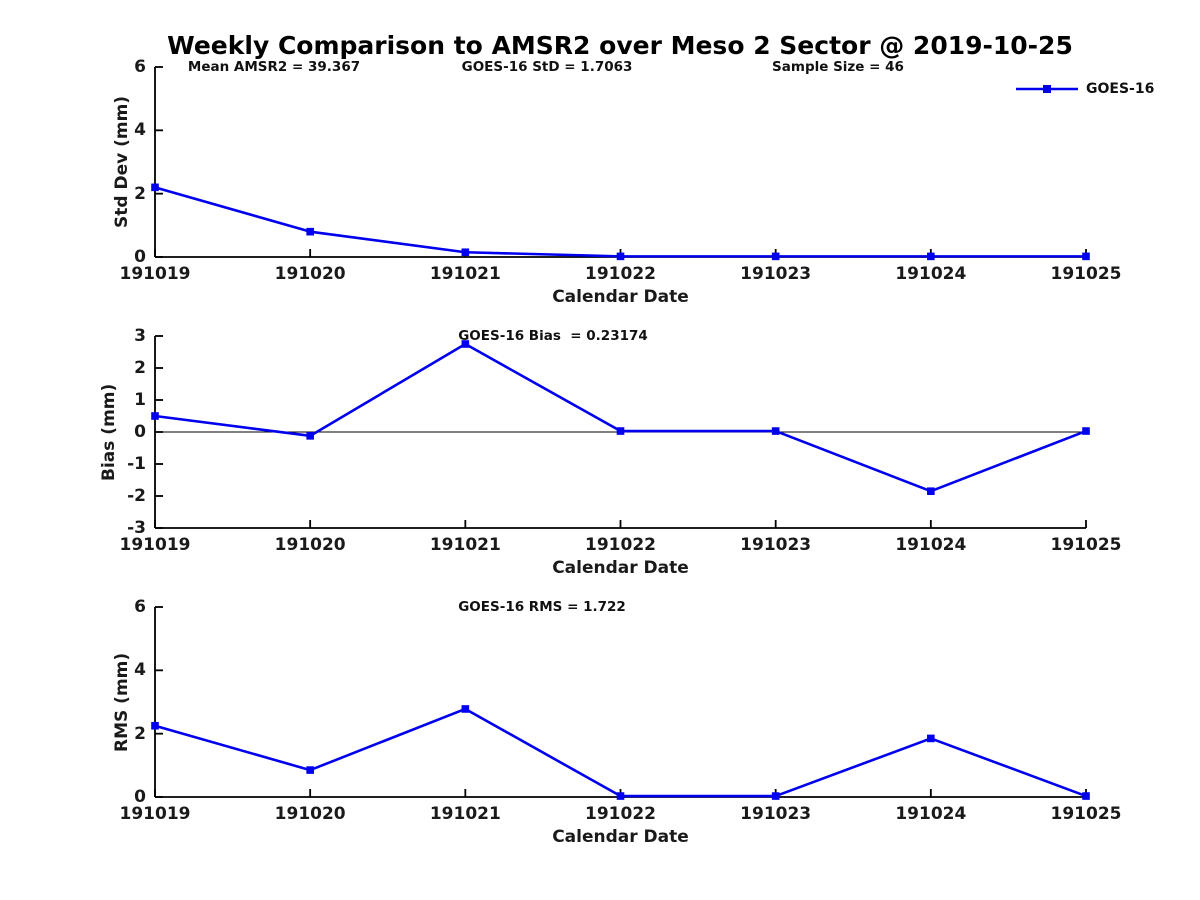  I want to click on y-axis-label-std-dev: Std Dev (mm), so click(122, 162).